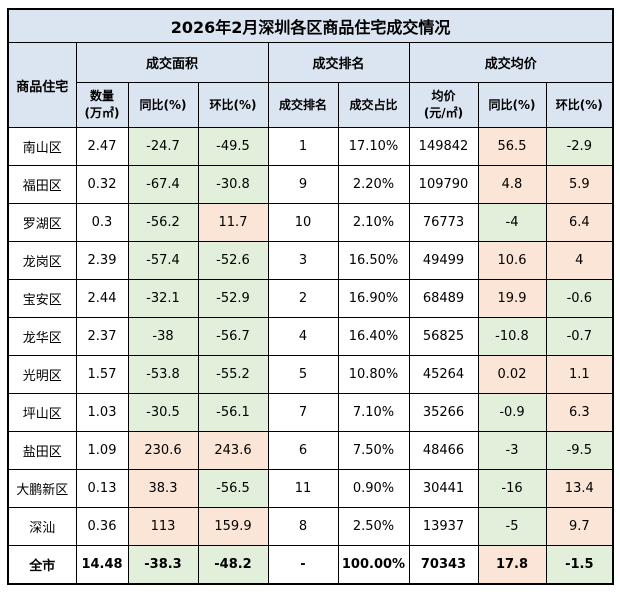  I want to click on value-cell: 30441, so click(443, 488).